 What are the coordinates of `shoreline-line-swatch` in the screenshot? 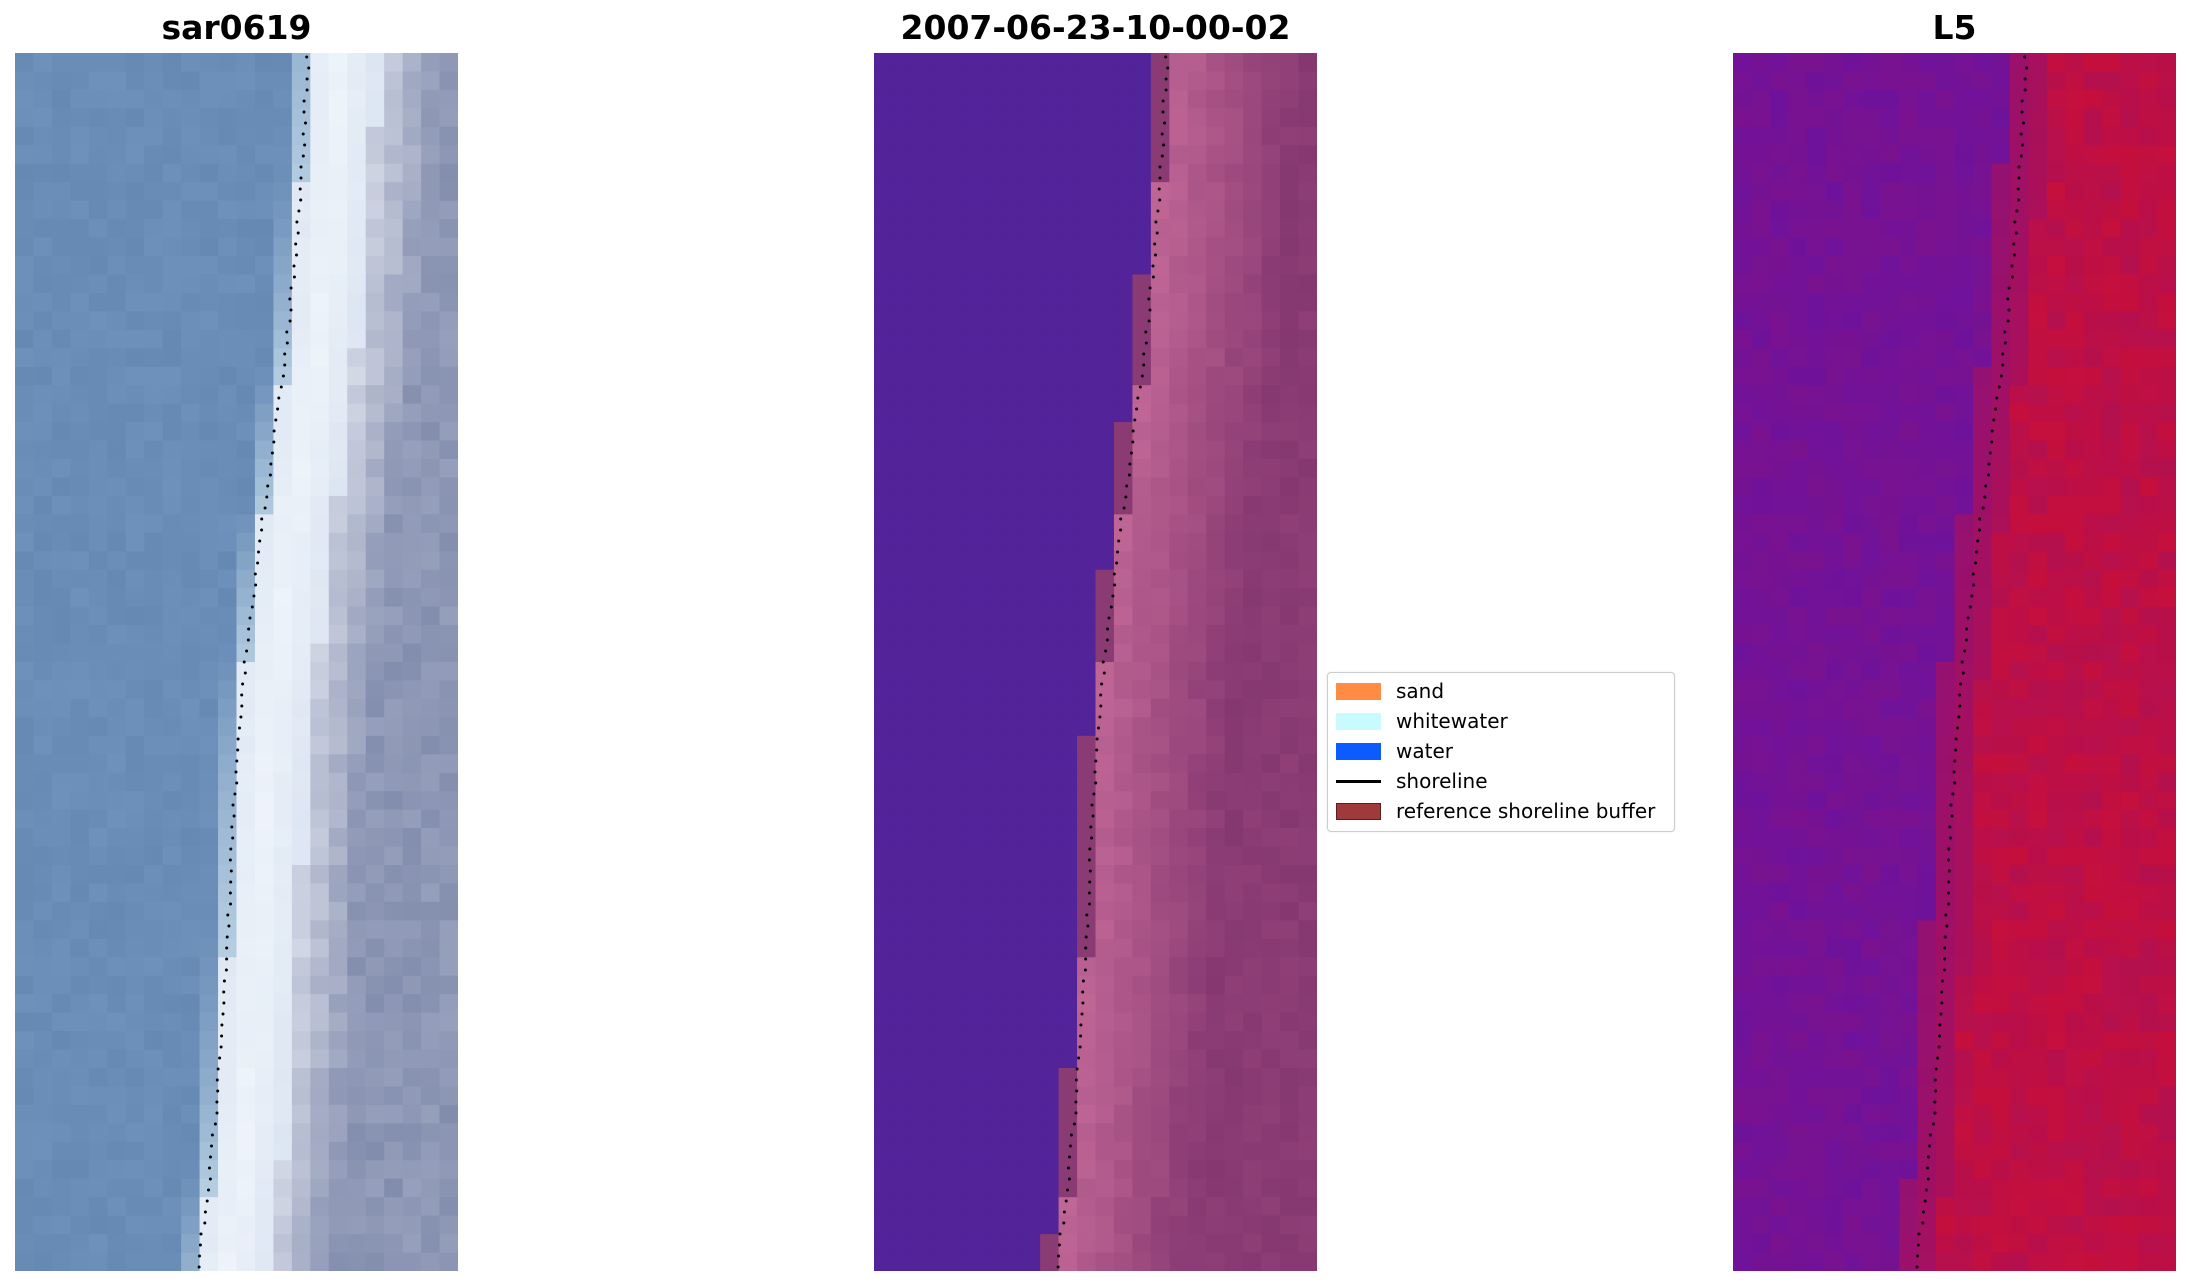 It's located at (1358, 781).